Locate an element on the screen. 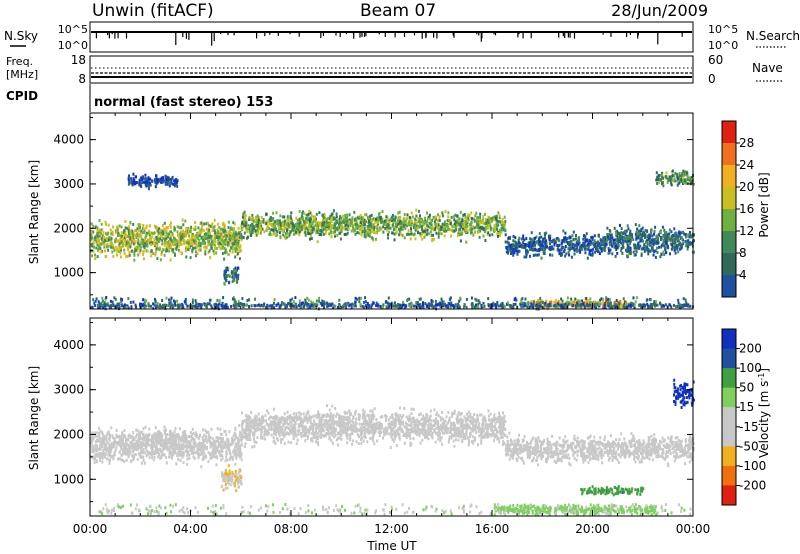 This screenshot has height=554, width=800. power-y-tick-label: 1000 is located at coordinates (68, 273).